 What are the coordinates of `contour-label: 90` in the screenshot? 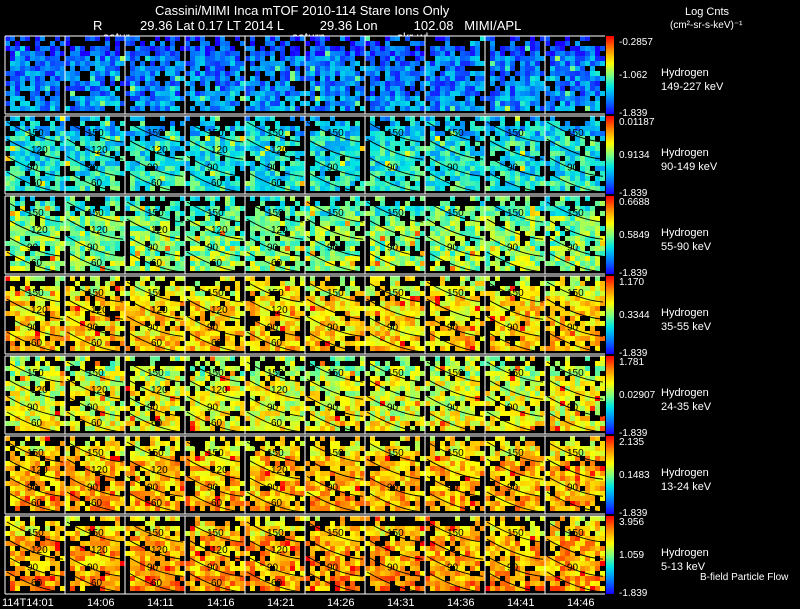 It's located at (273, 167).